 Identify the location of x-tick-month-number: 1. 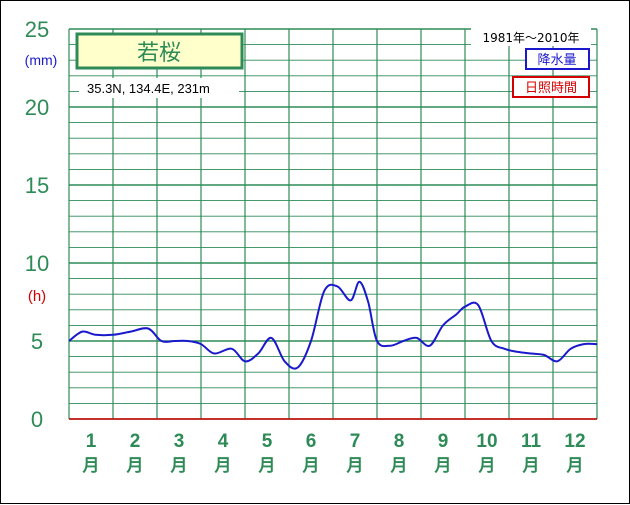
(91, 441).